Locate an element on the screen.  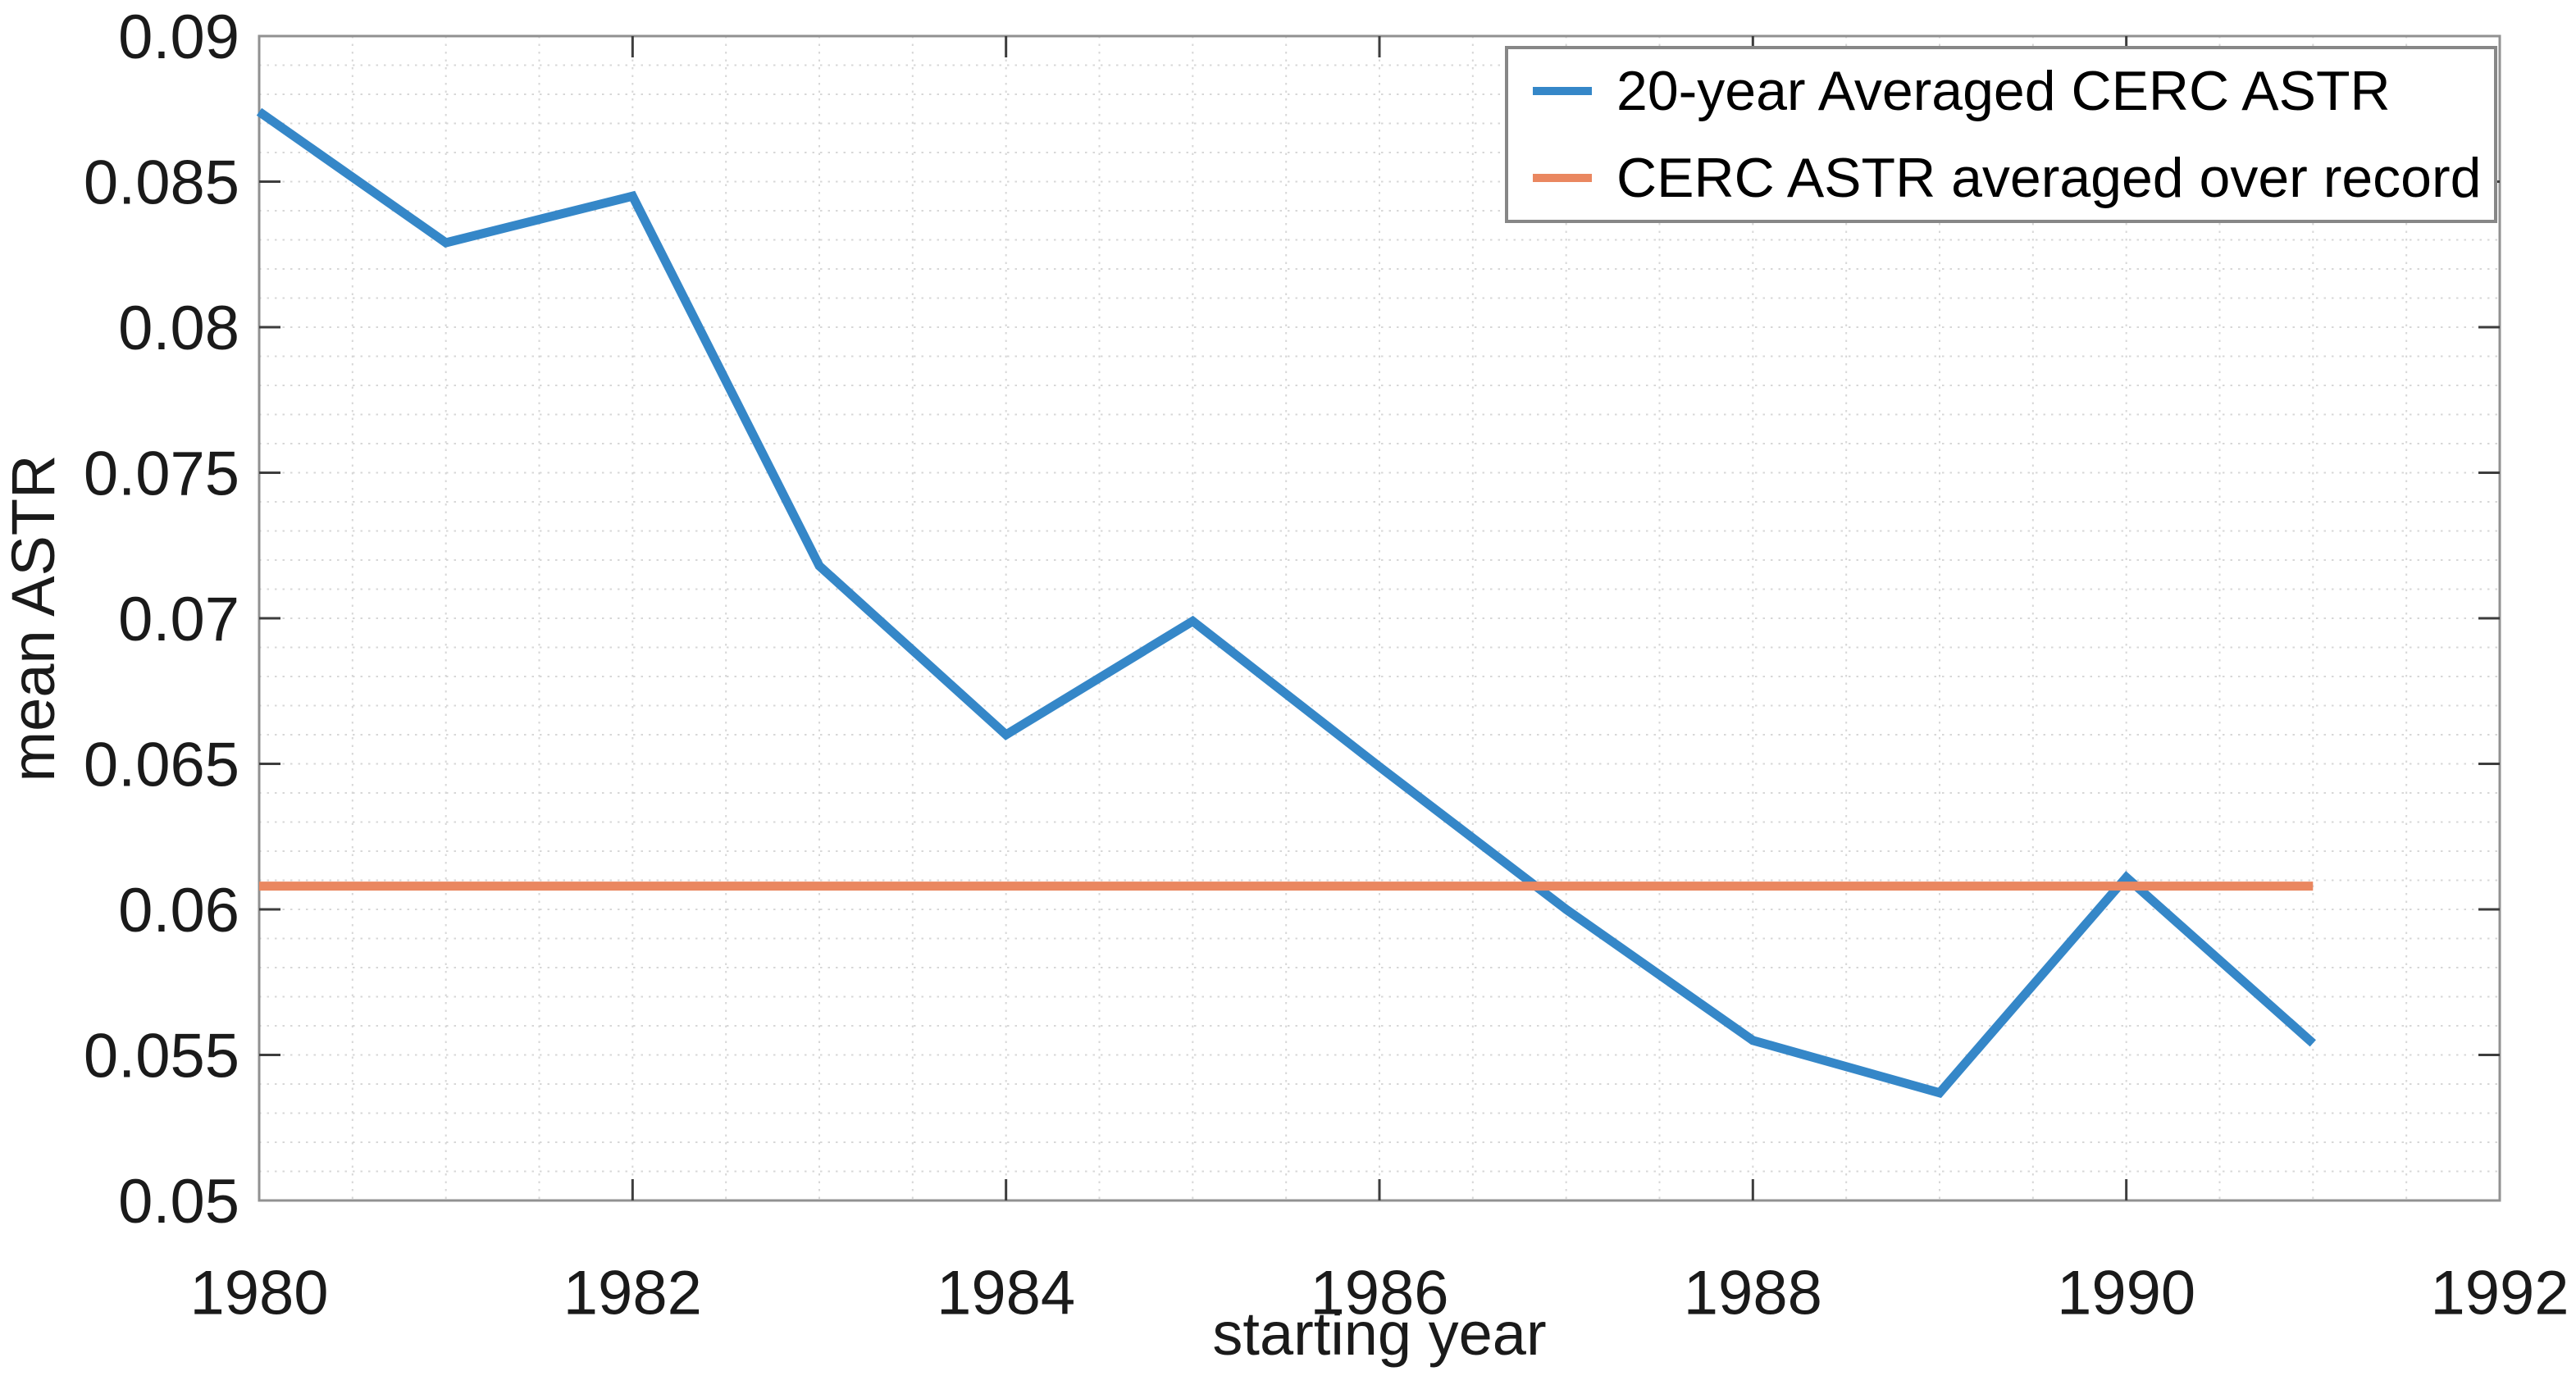
y-tick-label: 0.055 is located at coordinates (161, 1056).